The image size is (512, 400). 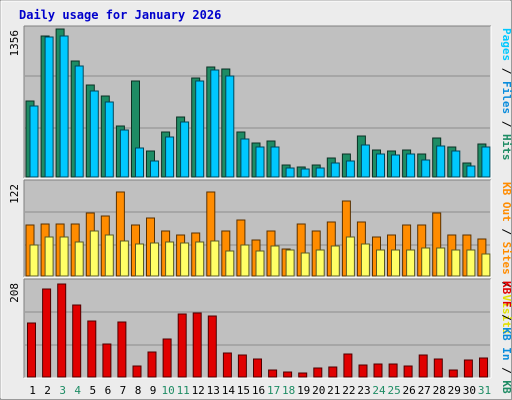 What do you see at coordinates (506, 147) in the screenshot?
I see `legend-part: Hits` at bounding box center [506, 147].